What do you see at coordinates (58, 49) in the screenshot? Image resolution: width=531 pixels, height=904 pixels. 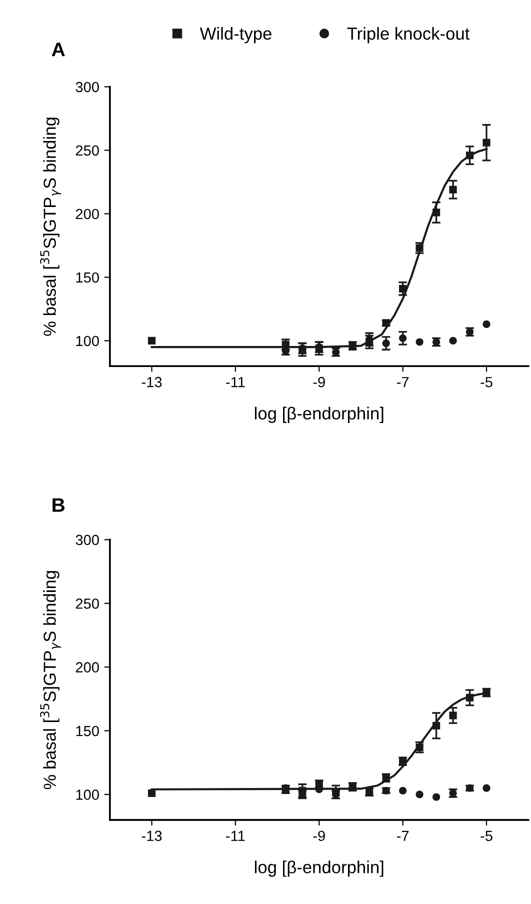 I see `chart-title: A` at bounding box center [58, 49].